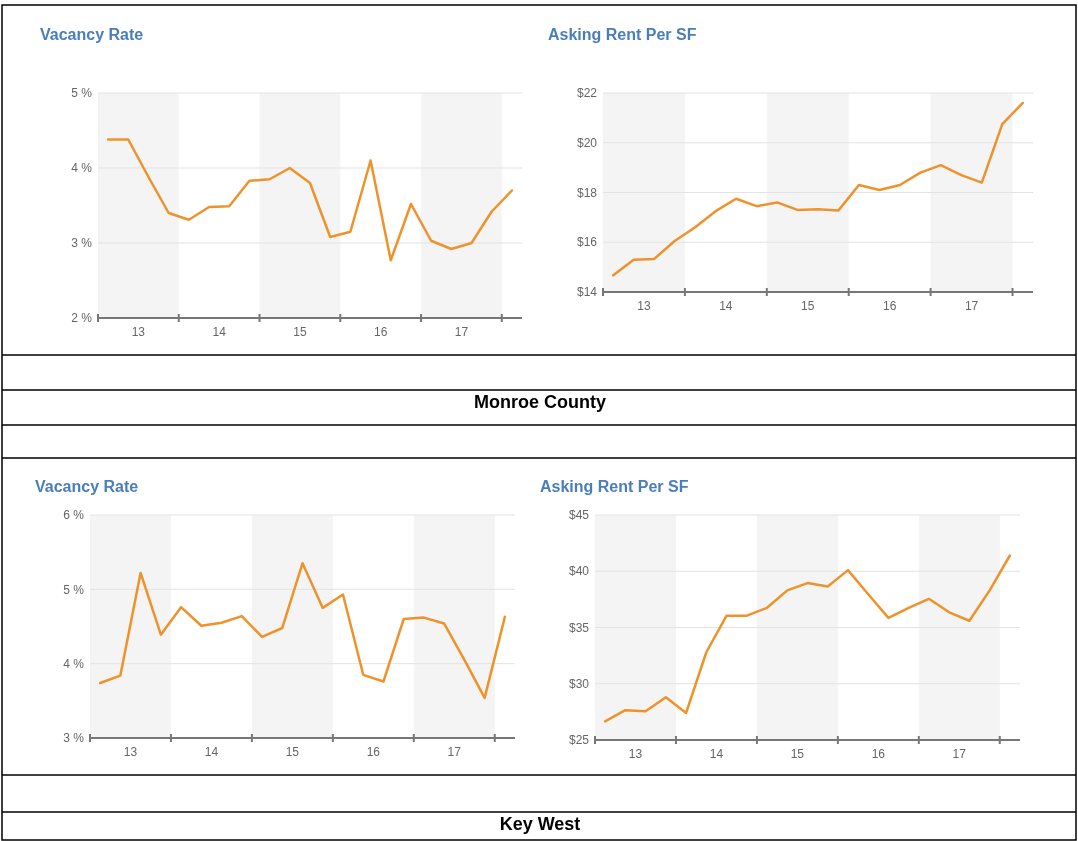 The height and width of the screenshot is (841, 1078). Describe the element at coordinates (587, 192) in the screenshot. I see `y-tick-label: $18` at that location.